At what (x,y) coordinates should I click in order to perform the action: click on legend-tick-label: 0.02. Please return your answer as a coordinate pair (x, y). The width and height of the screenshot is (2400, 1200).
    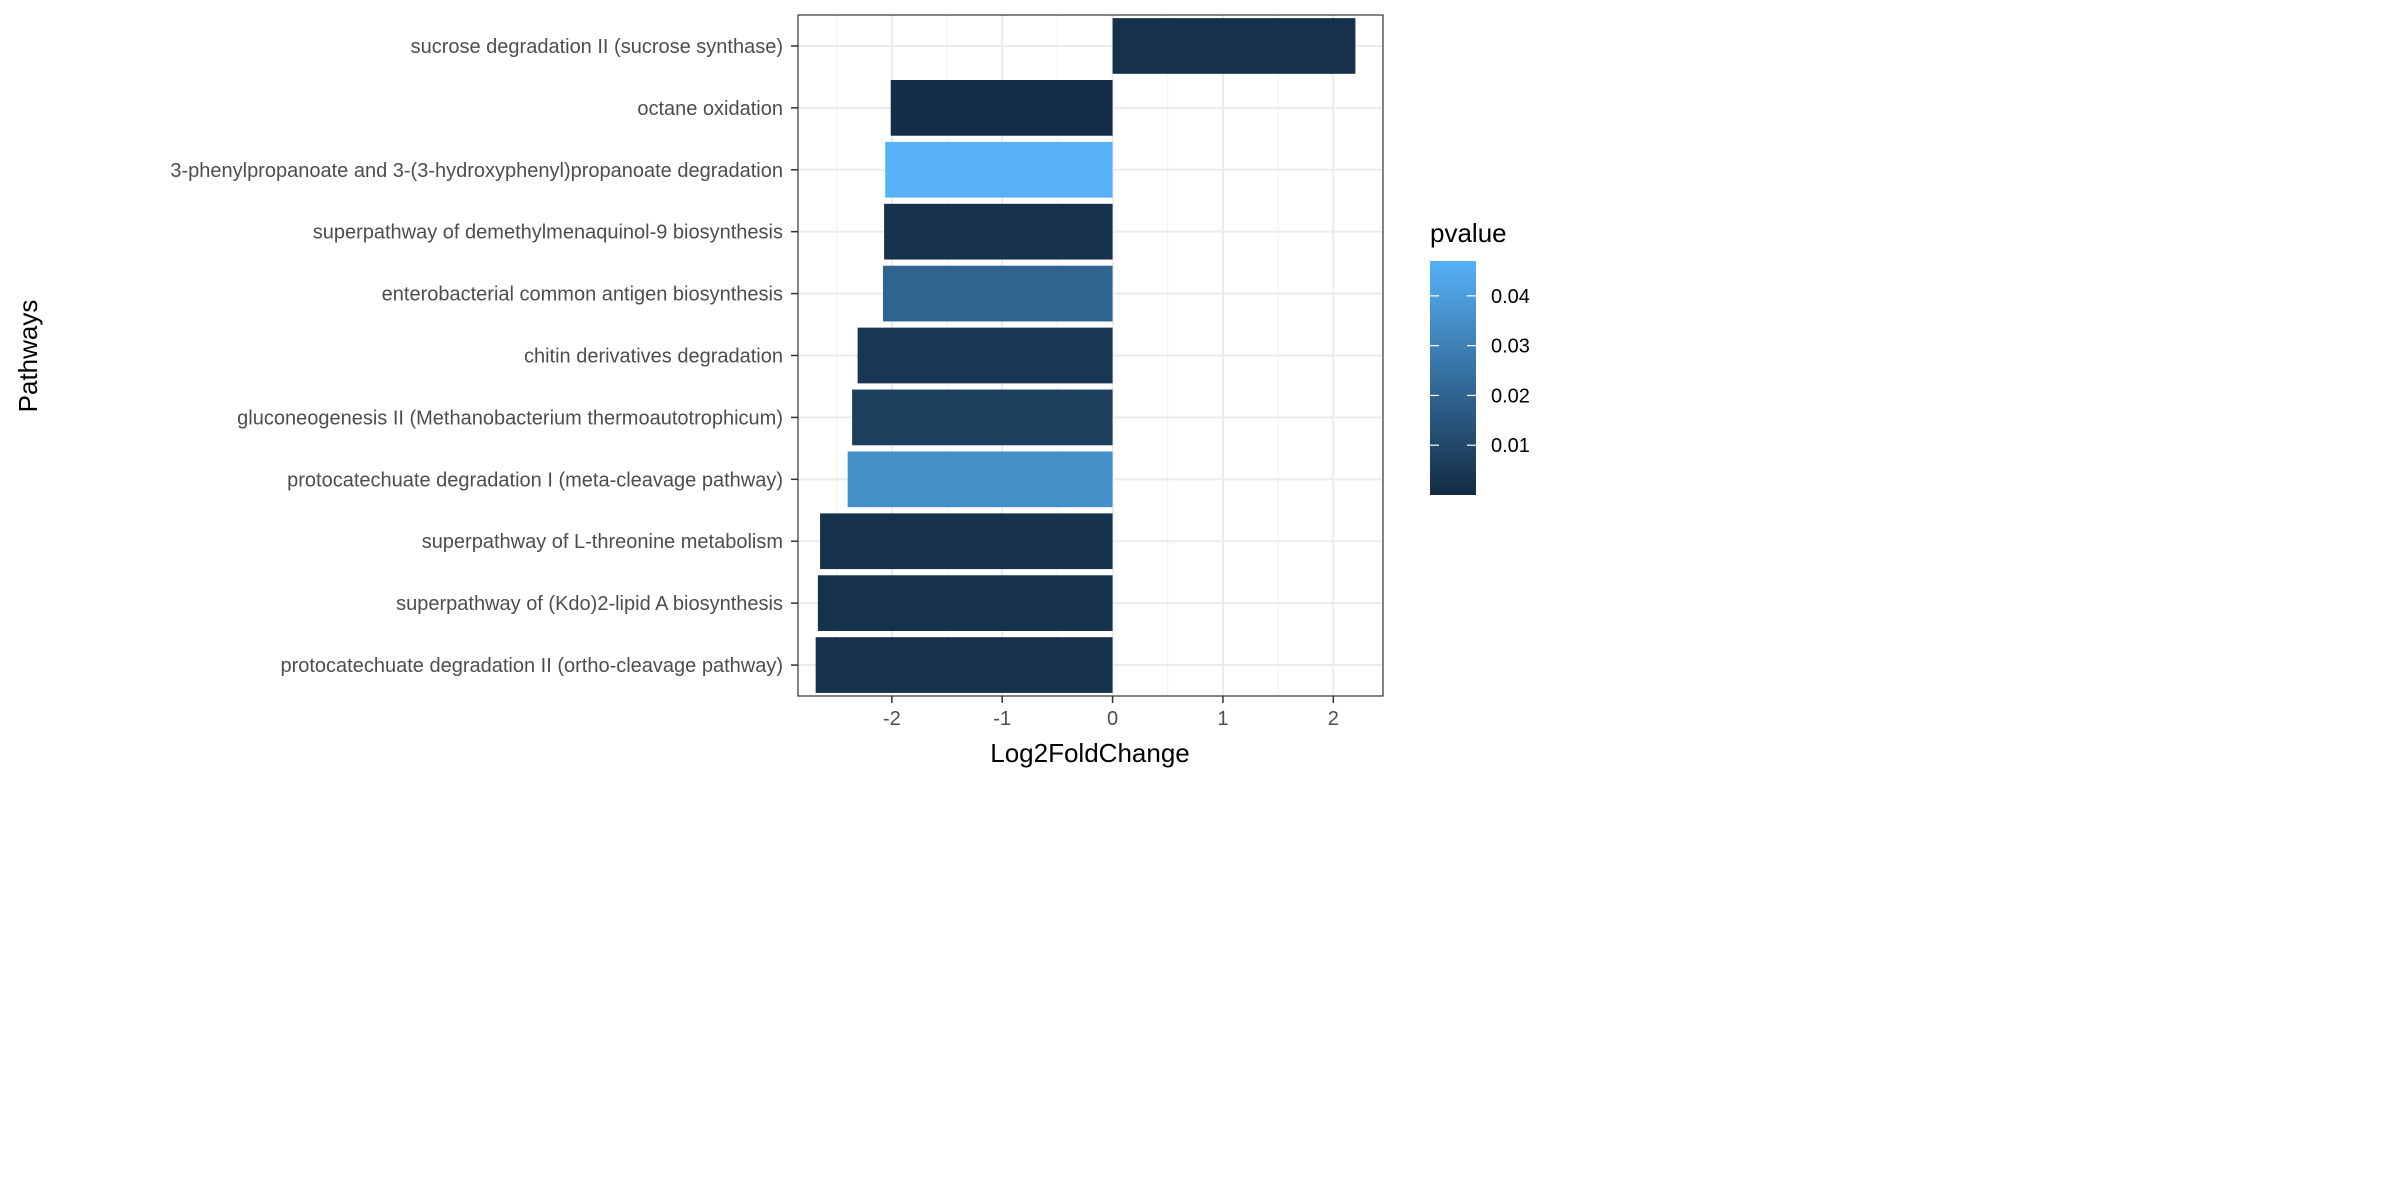
    Looking at the image, I should click on (1510, 396).